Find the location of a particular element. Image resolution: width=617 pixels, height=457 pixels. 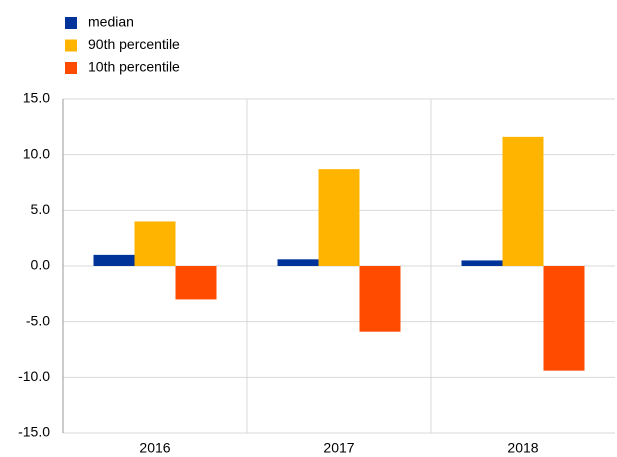

y-tick-label: -10.0 is located at coordinates (34, 376).